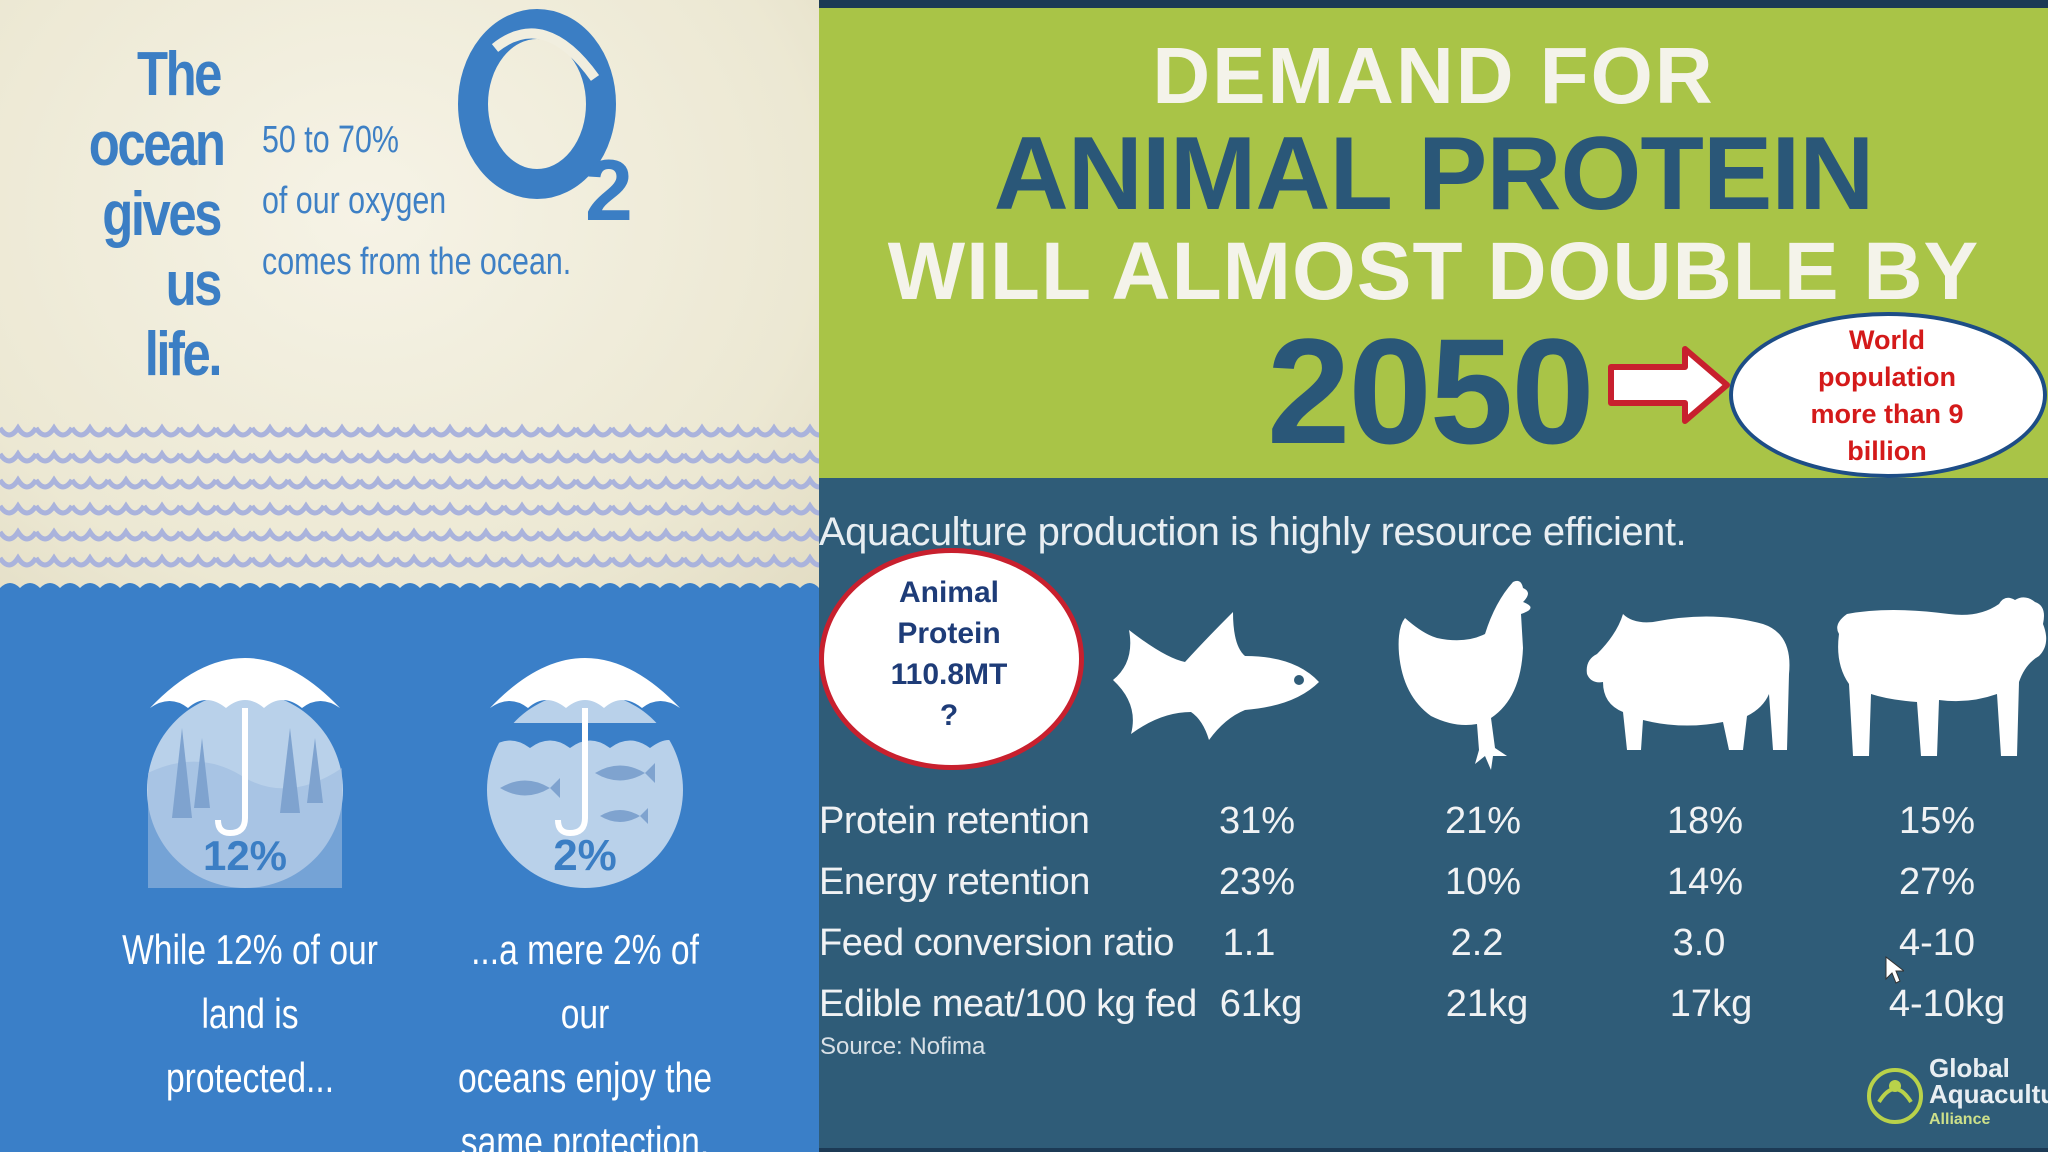 This screenshot has width=2048, height=1152. Describe the element at coordinates (409, 590) in the screenshot. I see `wave-edge` at that location.